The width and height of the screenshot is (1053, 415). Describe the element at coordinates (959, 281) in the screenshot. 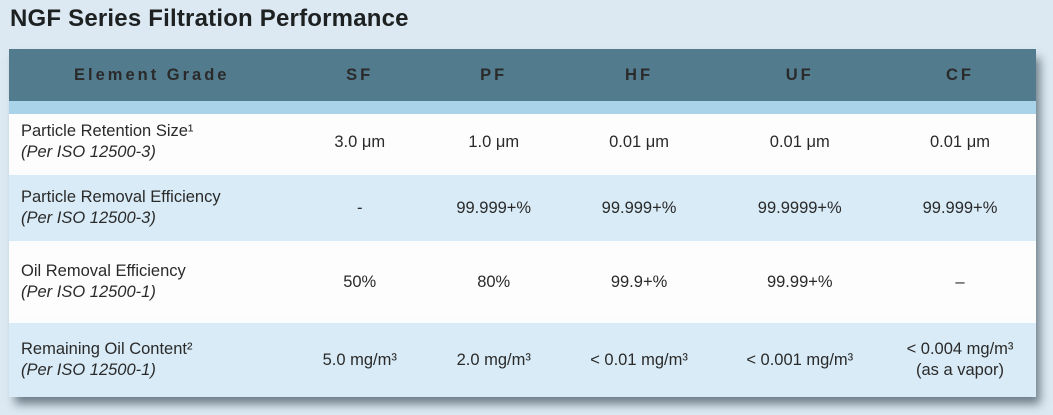

I see `cell-value-cf: –` at that location.